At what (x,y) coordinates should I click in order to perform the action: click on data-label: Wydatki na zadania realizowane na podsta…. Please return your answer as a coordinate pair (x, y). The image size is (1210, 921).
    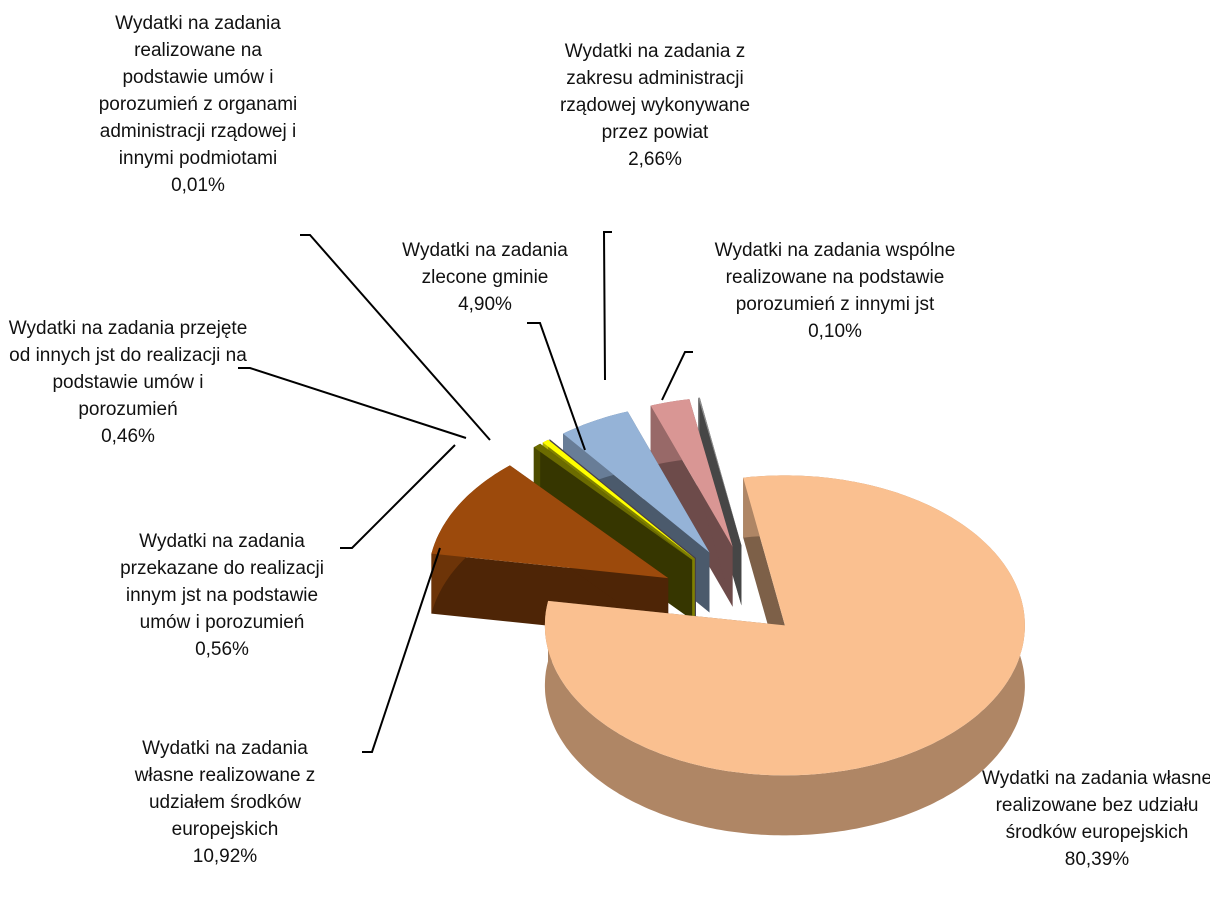
    Looking at the image, I should click on (198, 104).